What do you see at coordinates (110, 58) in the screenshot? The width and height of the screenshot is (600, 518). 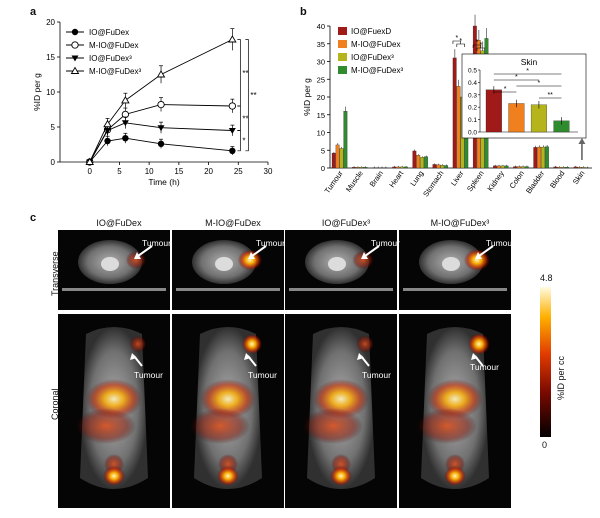 I see `legend-label-3: IO@FuDex³` at bounding box center [110, 58].